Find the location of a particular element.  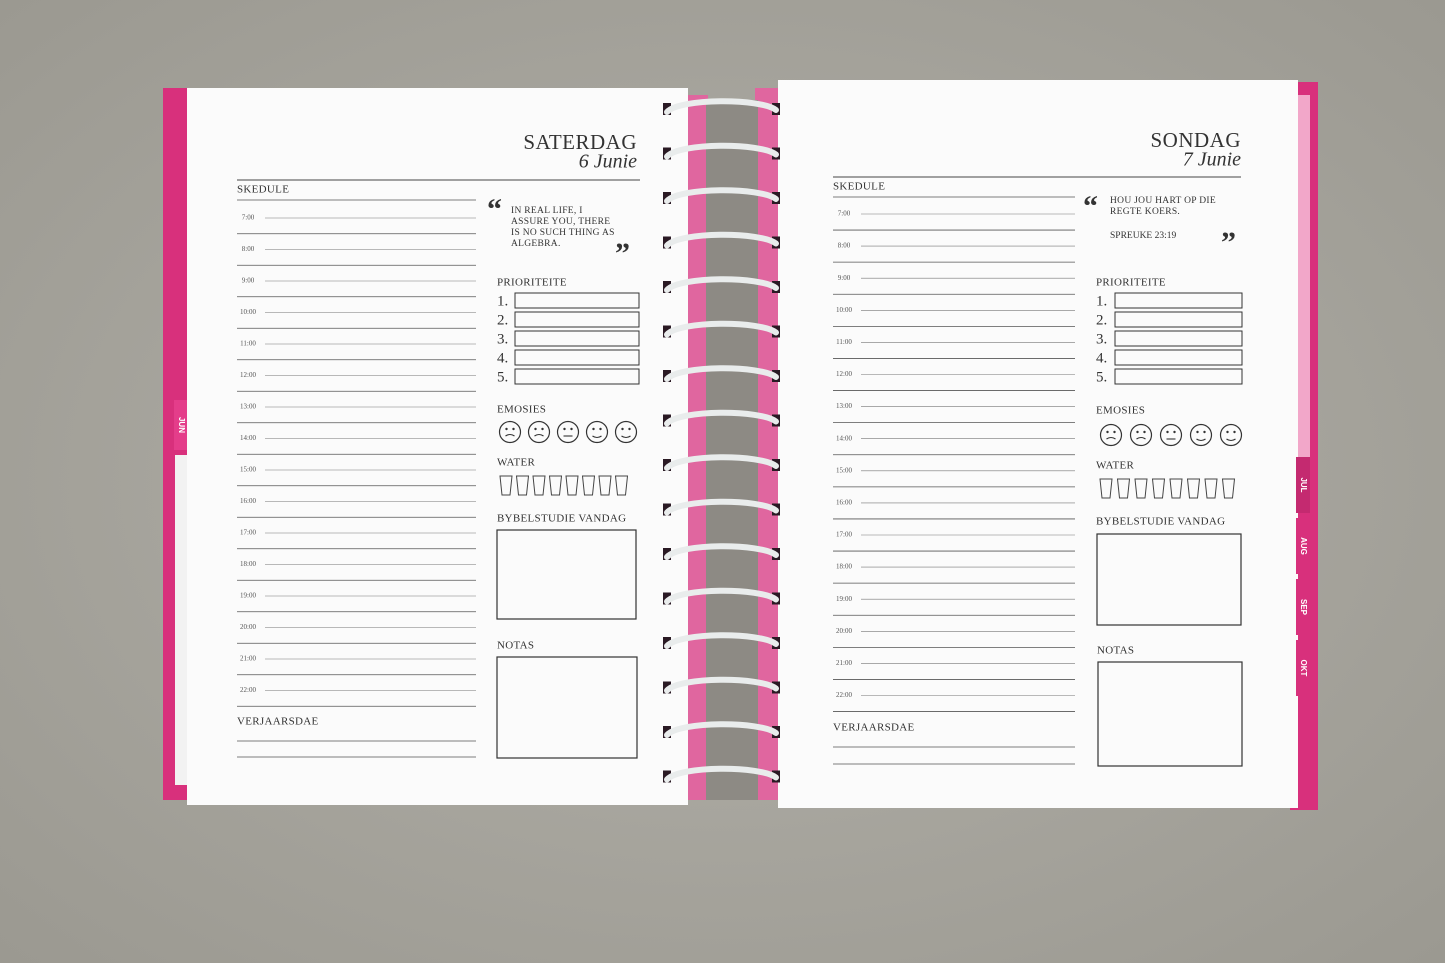

left-page-edges is located at coordinates (697, 447).